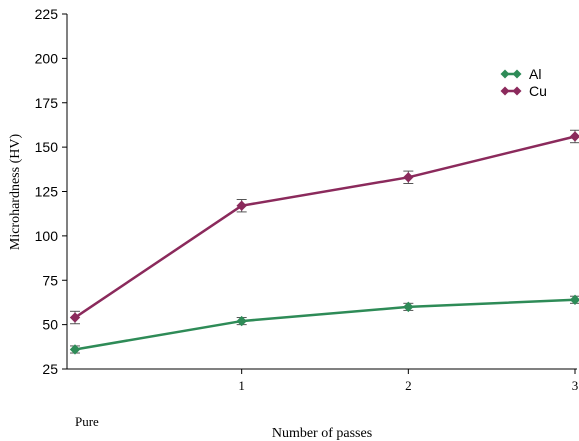  I want to click on y-tick-label: 200, so click(47, 58).